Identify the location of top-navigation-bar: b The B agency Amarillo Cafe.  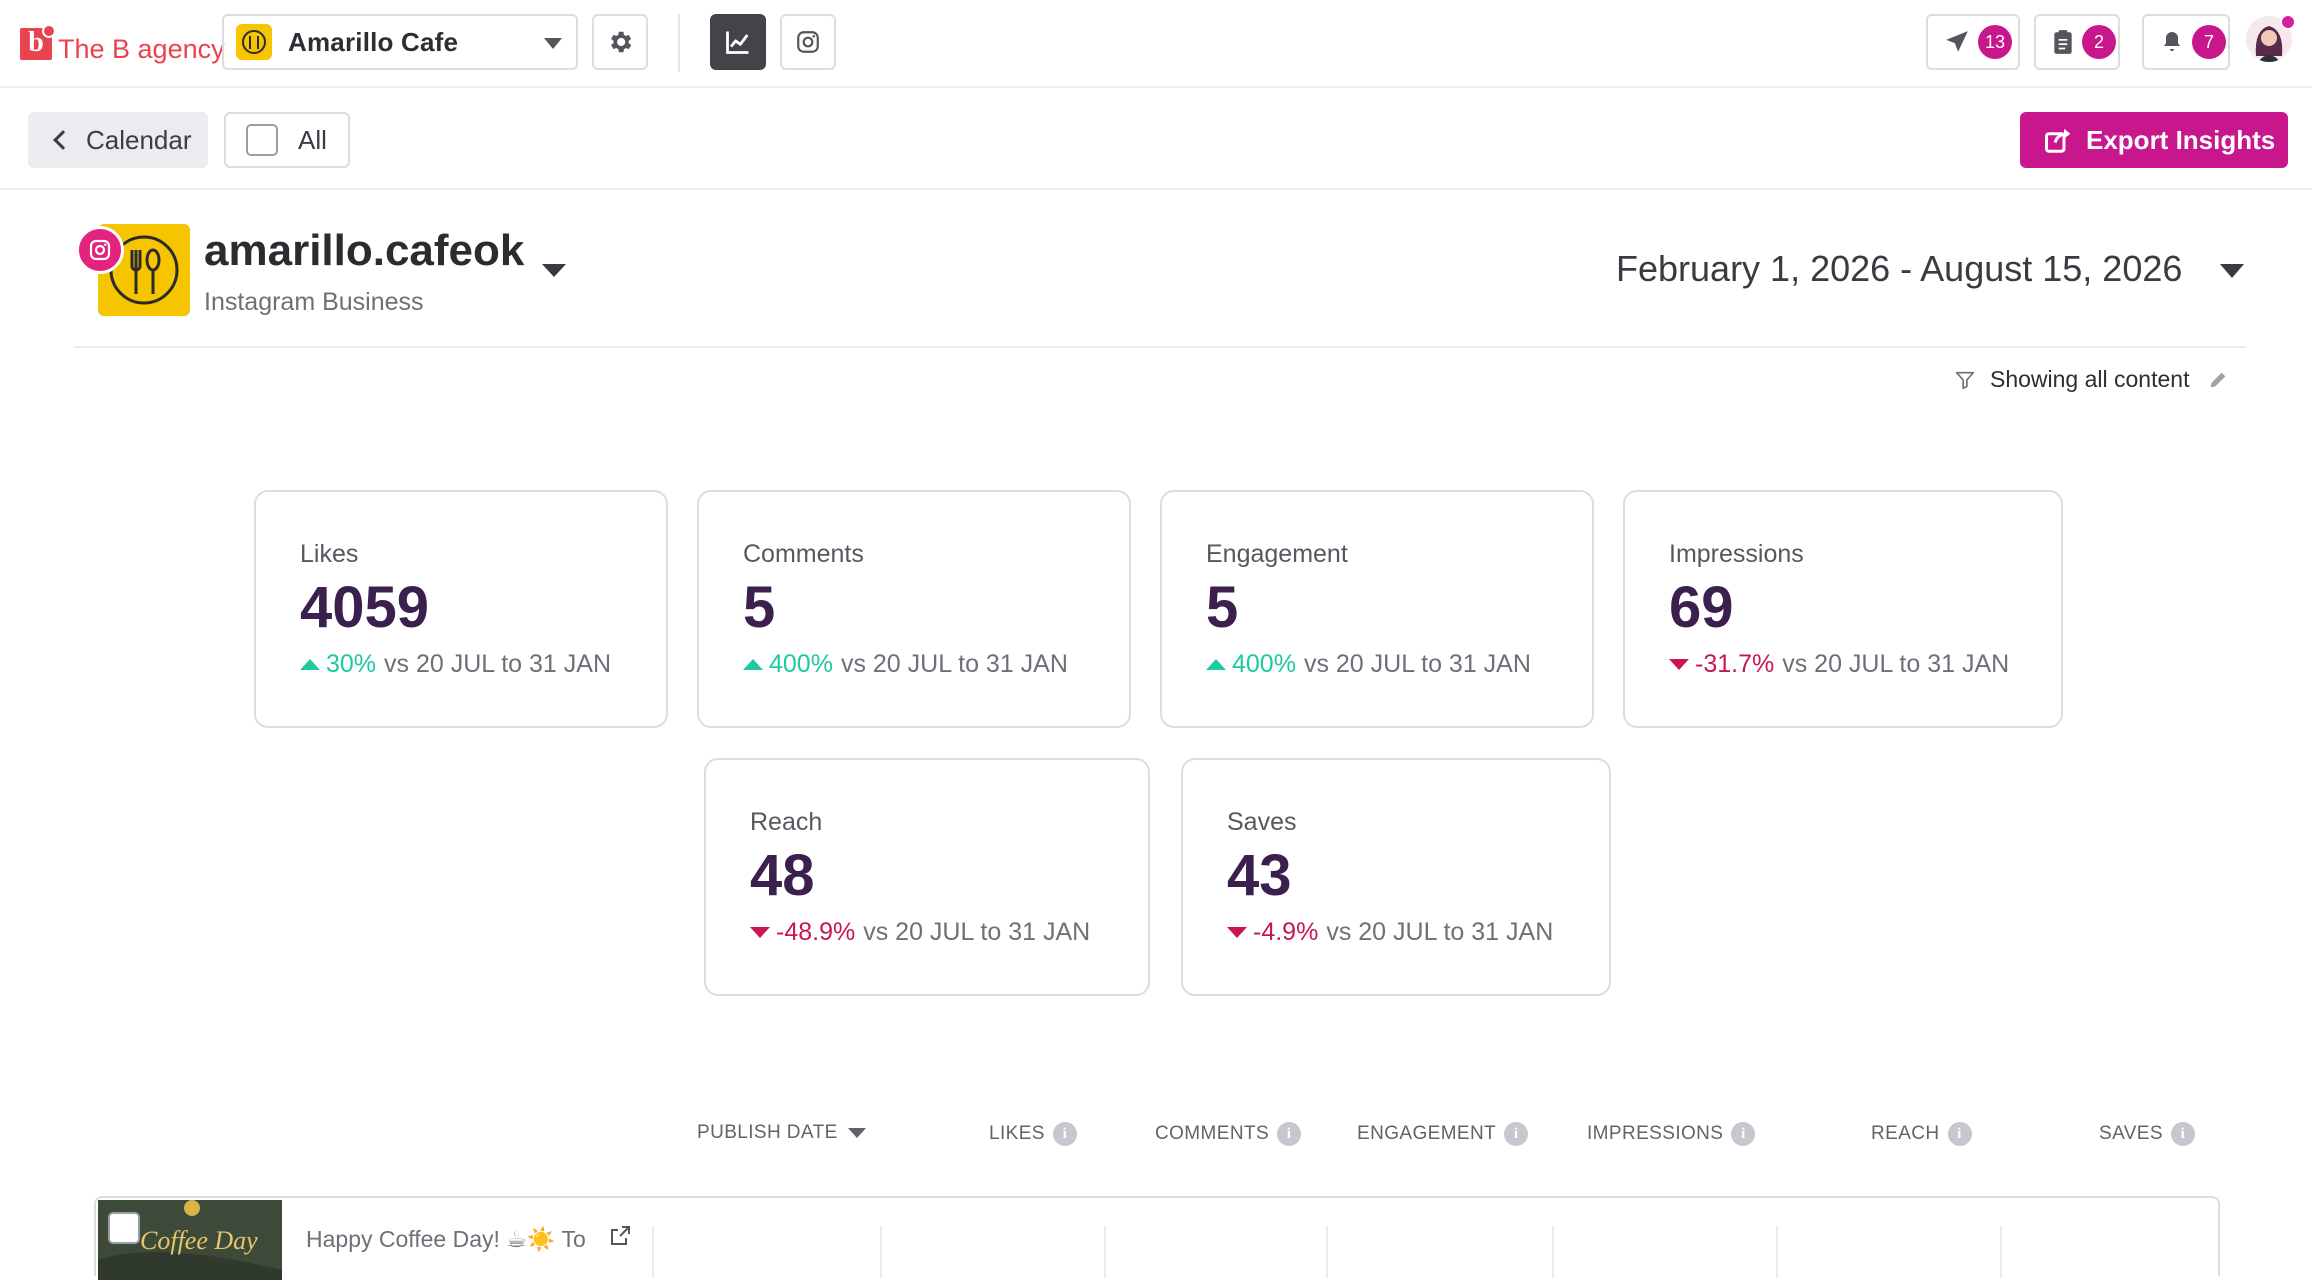
(1156, 44).